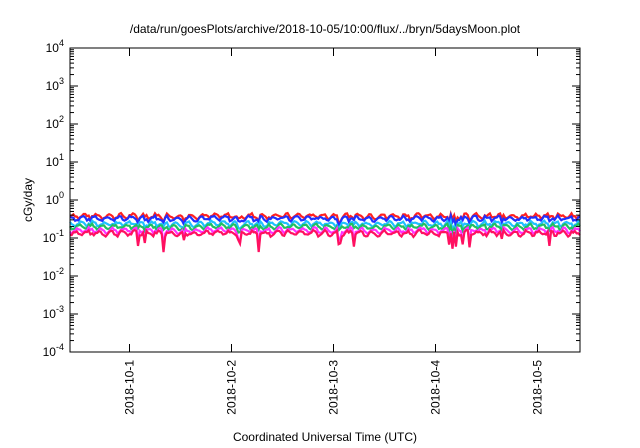 The image size is (640, 448). I want to click on y-axis-label: cGy/day, so click(28, 200).